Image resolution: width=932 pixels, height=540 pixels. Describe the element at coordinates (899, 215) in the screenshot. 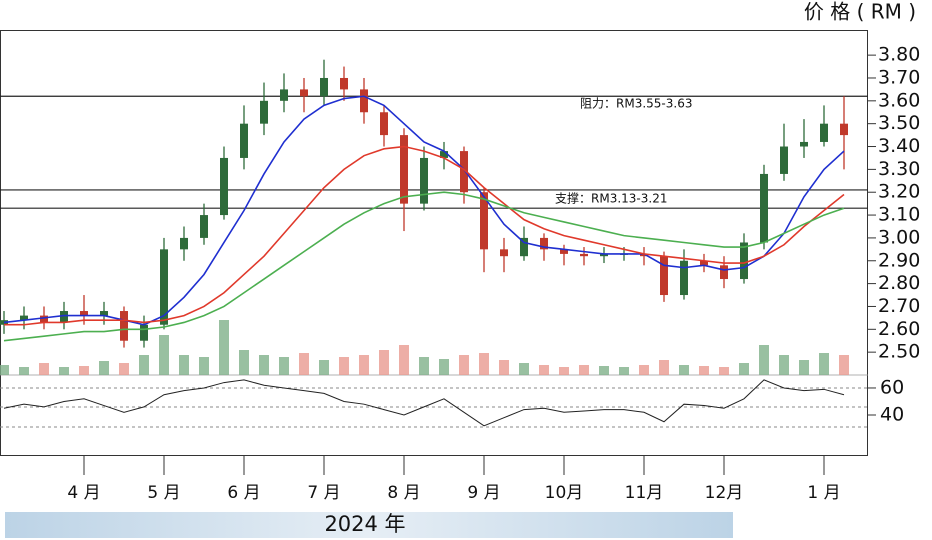

I see `y-tick-label: 3.10` at that location.